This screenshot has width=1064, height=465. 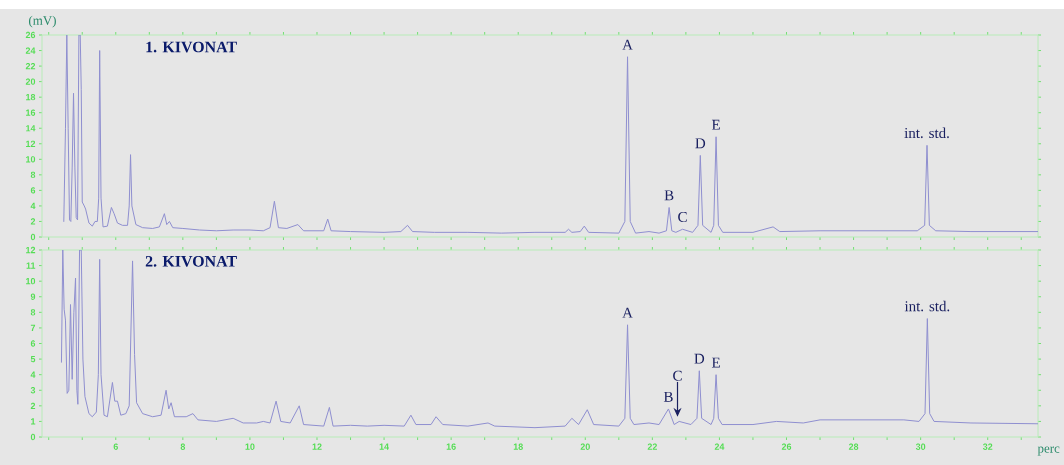 What do you see at coordinates (191, 47) in the screenshot?
I see `chart-title: 1. KIVONAT` at bounding box center [191, 47].